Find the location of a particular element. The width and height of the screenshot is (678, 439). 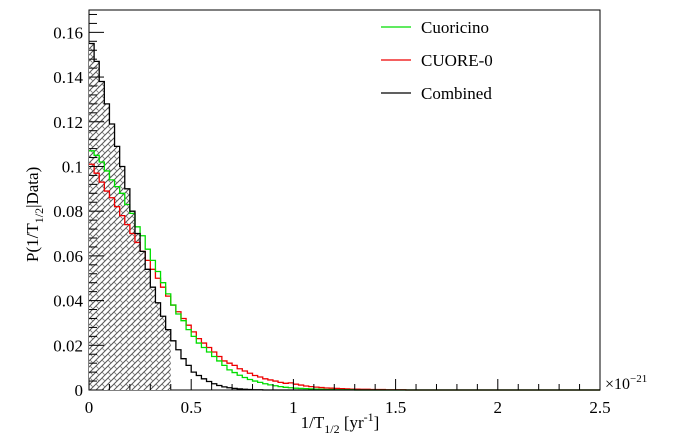

x-tick-label: 2.5 is located at coordinates (599, 407).